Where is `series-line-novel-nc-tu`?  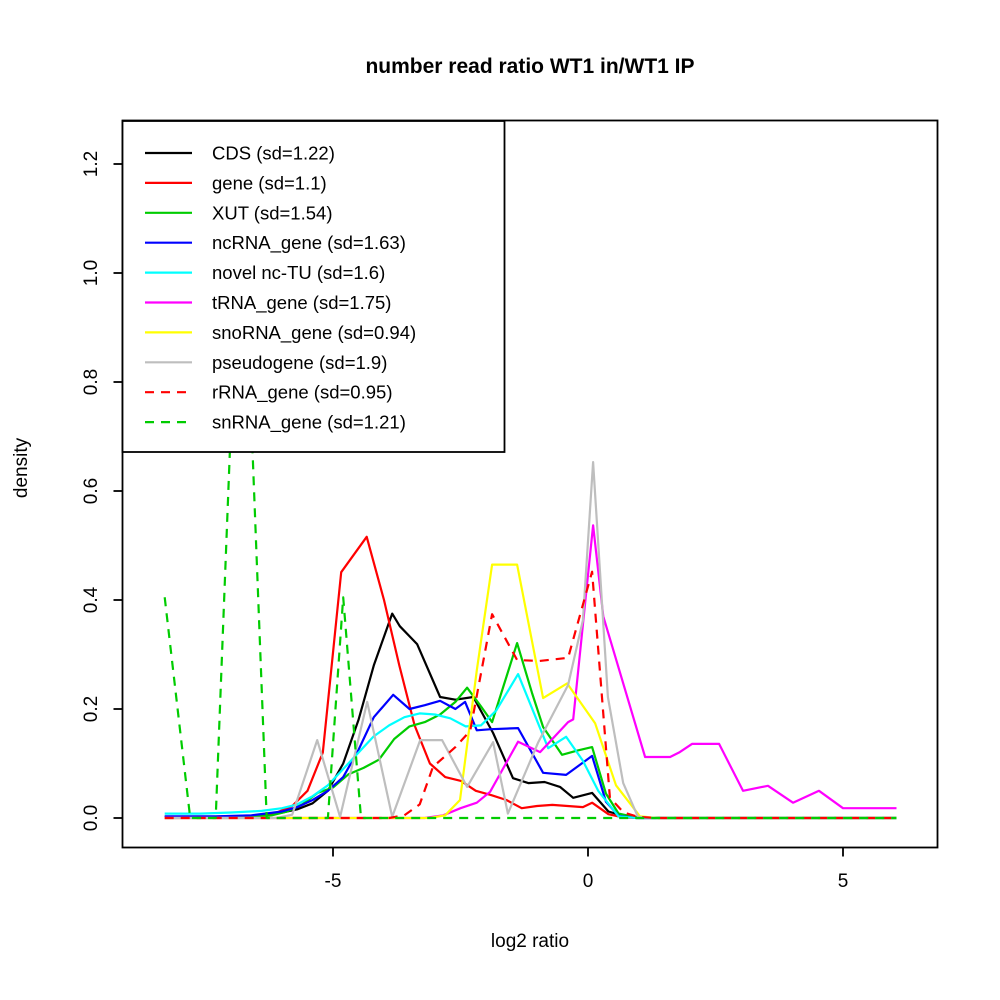
series-line-novel-nc-tu is located at coordinates (530, 746).